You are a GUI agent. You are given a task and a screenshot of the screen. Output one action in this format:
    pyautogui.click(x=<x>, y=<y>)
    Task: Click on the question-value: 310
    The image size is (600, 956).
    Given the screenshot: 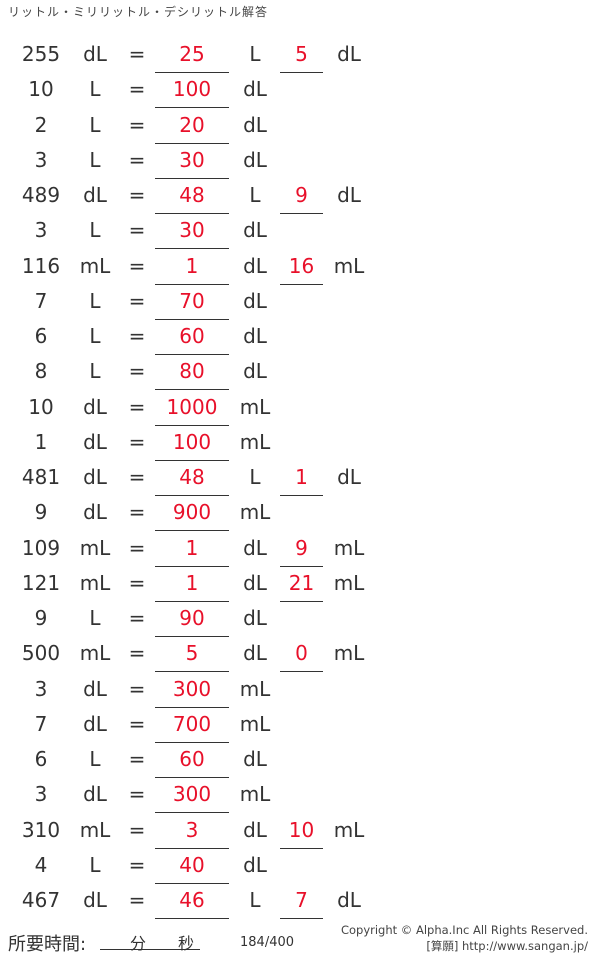 What is the action you would take?
    pyautogui.click(x=41, y=829)
    